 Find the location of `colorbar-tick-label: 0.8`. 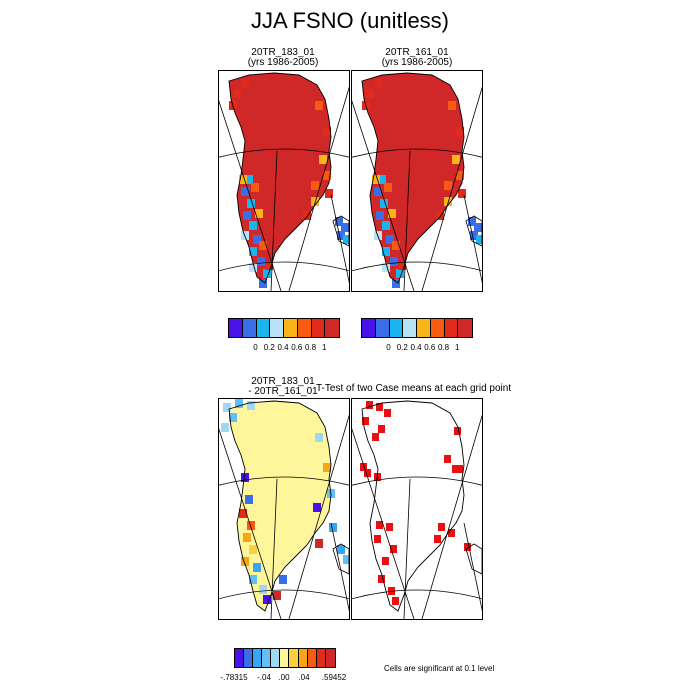

colorbar-tick-label: 0.8 is located at coordinates (310, 347).